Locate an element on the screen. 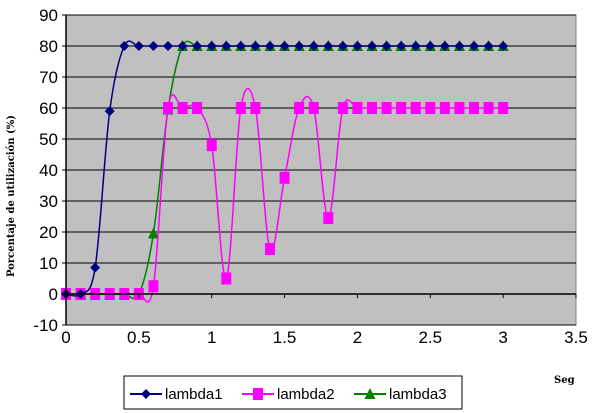 Image resolution: width=595 pixels, height=413 pixels. y-tick-label: 20 is located at coordinates (48, 232).